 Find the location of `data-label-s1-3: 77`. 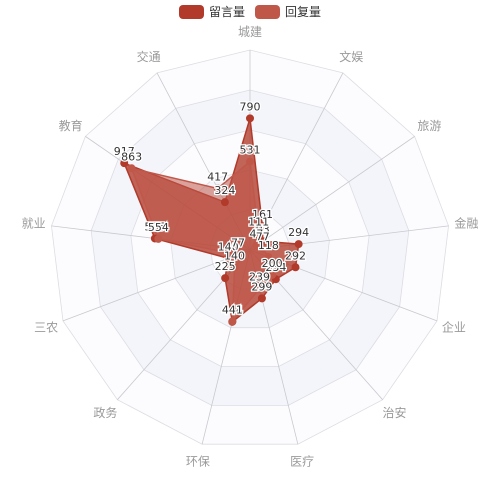

data-label-s1-3: 77 is located at coordinates (263, 236).